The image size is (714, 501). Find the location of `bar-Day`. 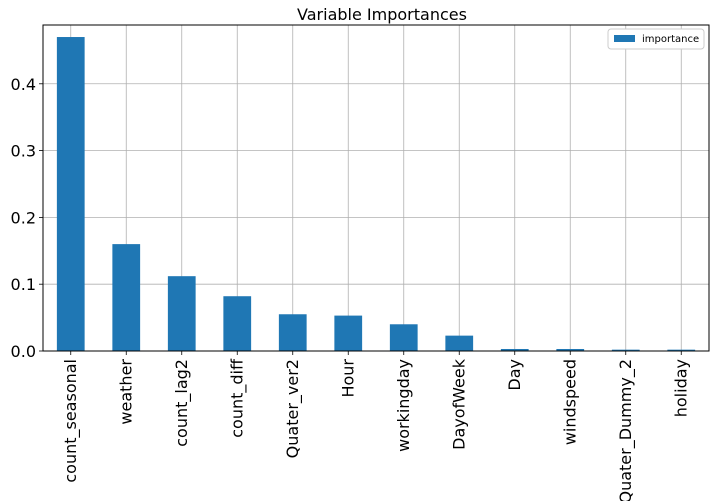

bar-Day is located at coordinates (514, 349).